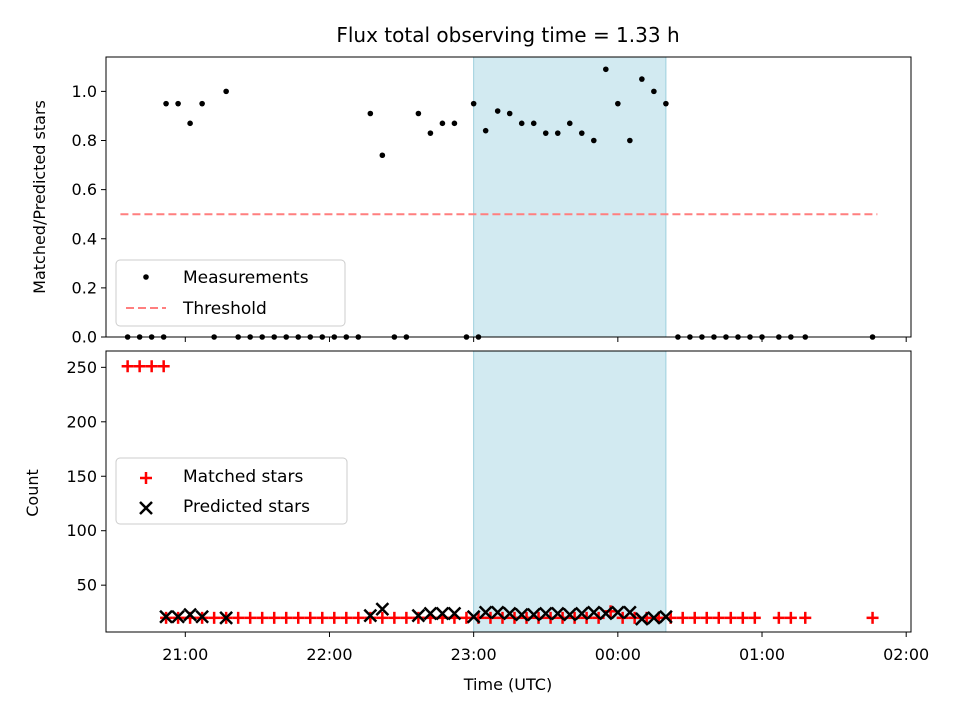  Describe the element at coordinates (146, 508) in the screenshot. I see `legend-predicted-marker` at that location.